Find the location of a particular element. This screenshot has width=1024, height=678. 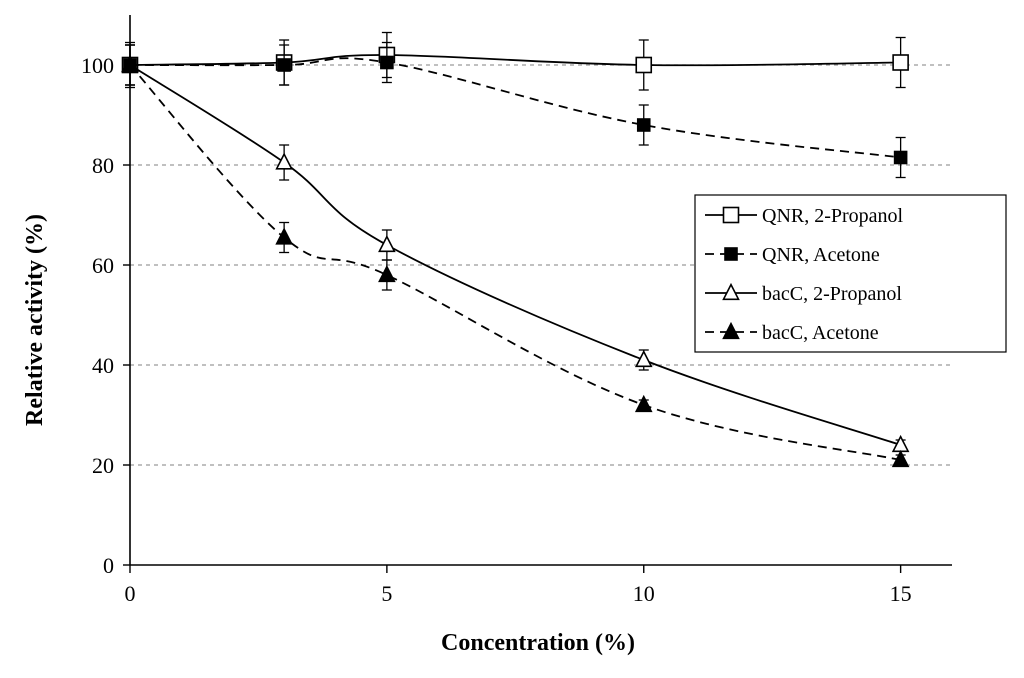

legend-label-4: bacC, Acetone is located at coordinates (820, 333).